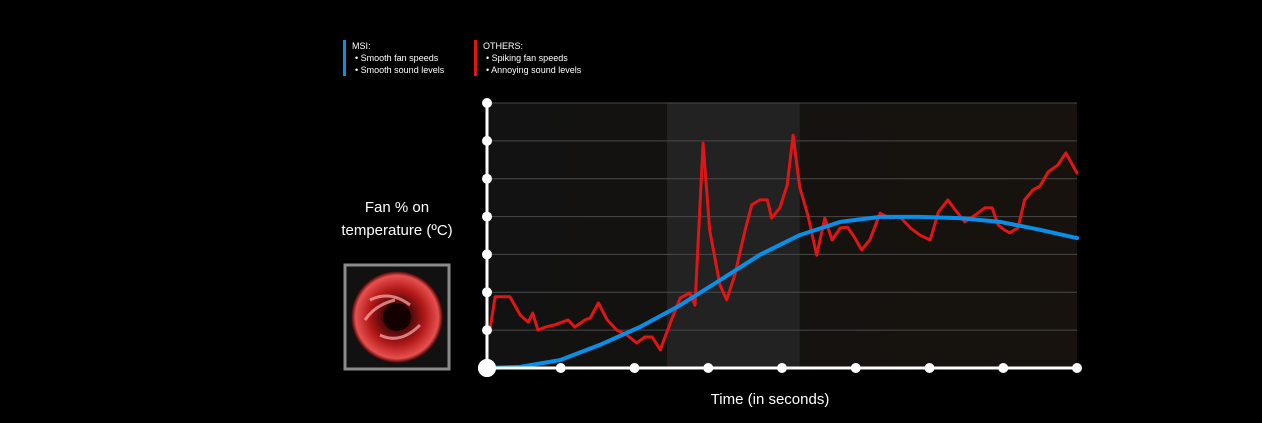  I want to click on legend-note: Annoying sound levels, so click(532, 70).